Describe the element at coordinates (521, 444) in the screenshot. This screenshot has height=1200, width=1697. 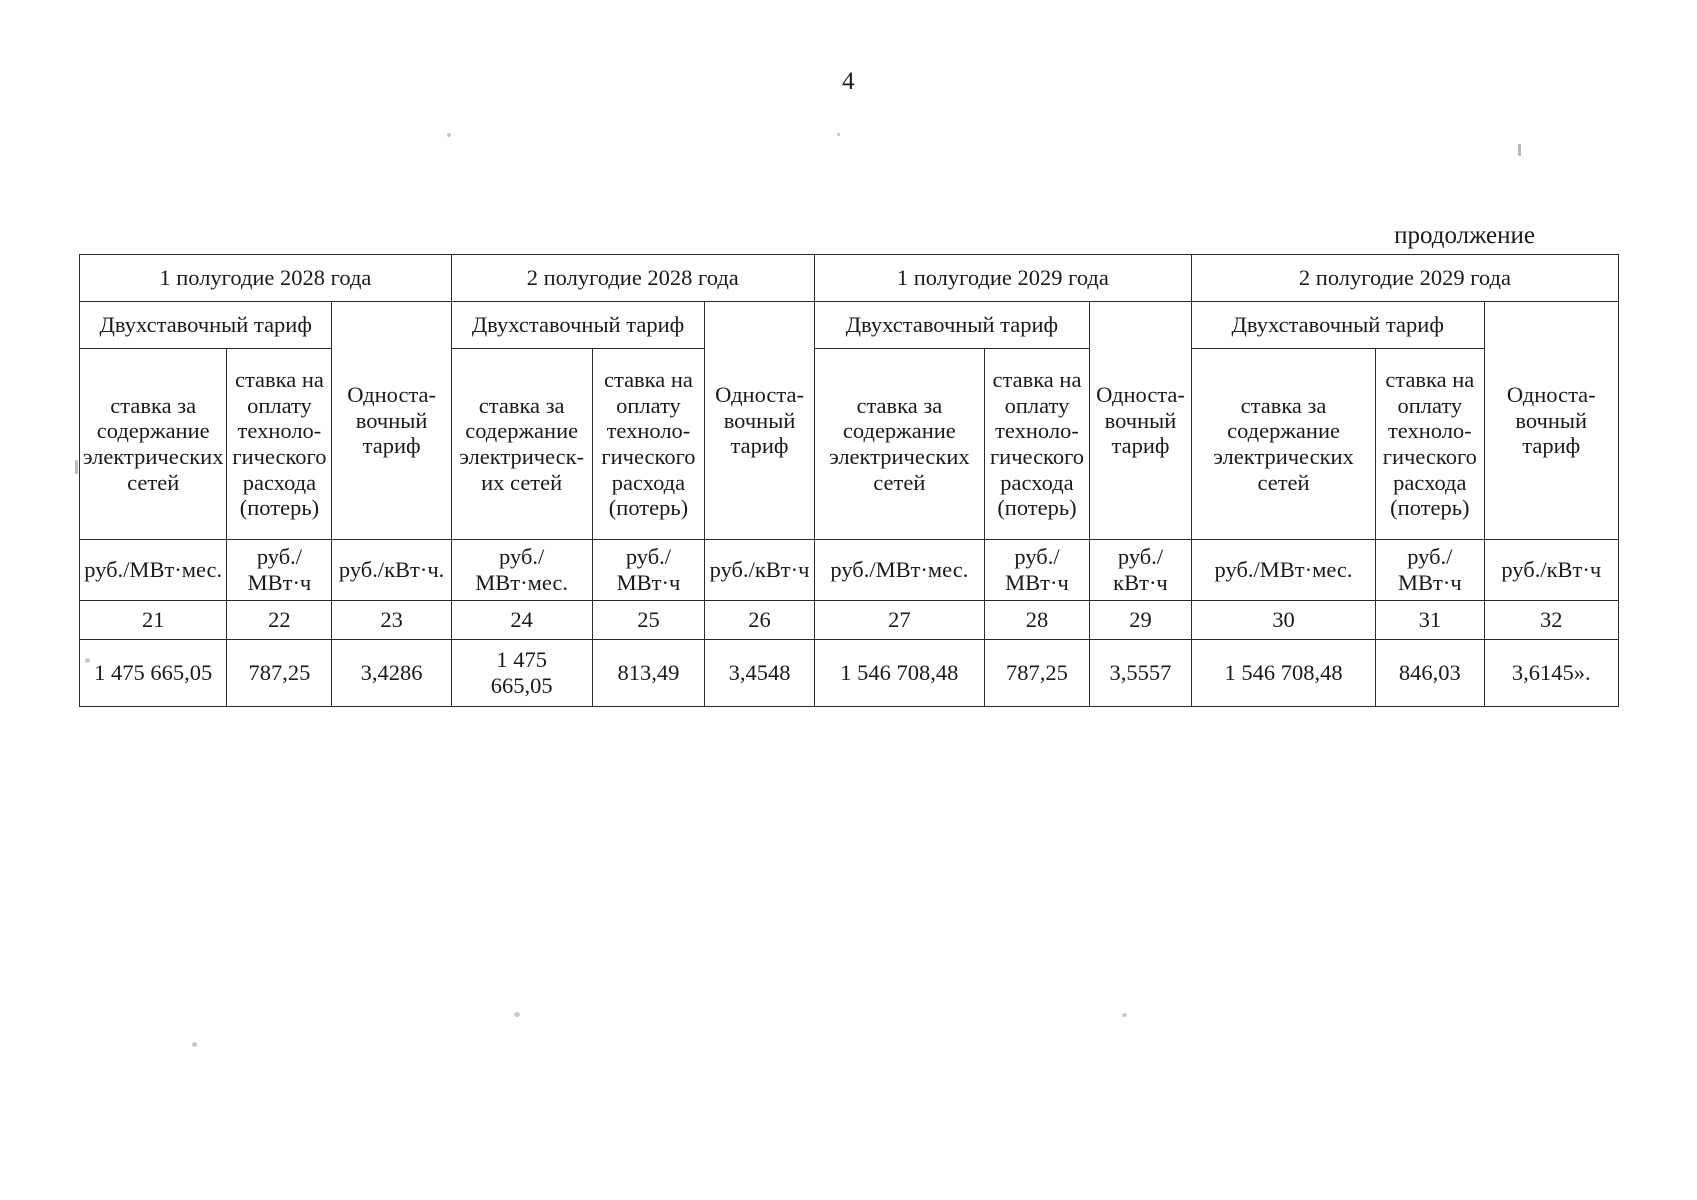
I see `header-maintenance-2: ставка за содержание электрическ-их сетей` at that location.